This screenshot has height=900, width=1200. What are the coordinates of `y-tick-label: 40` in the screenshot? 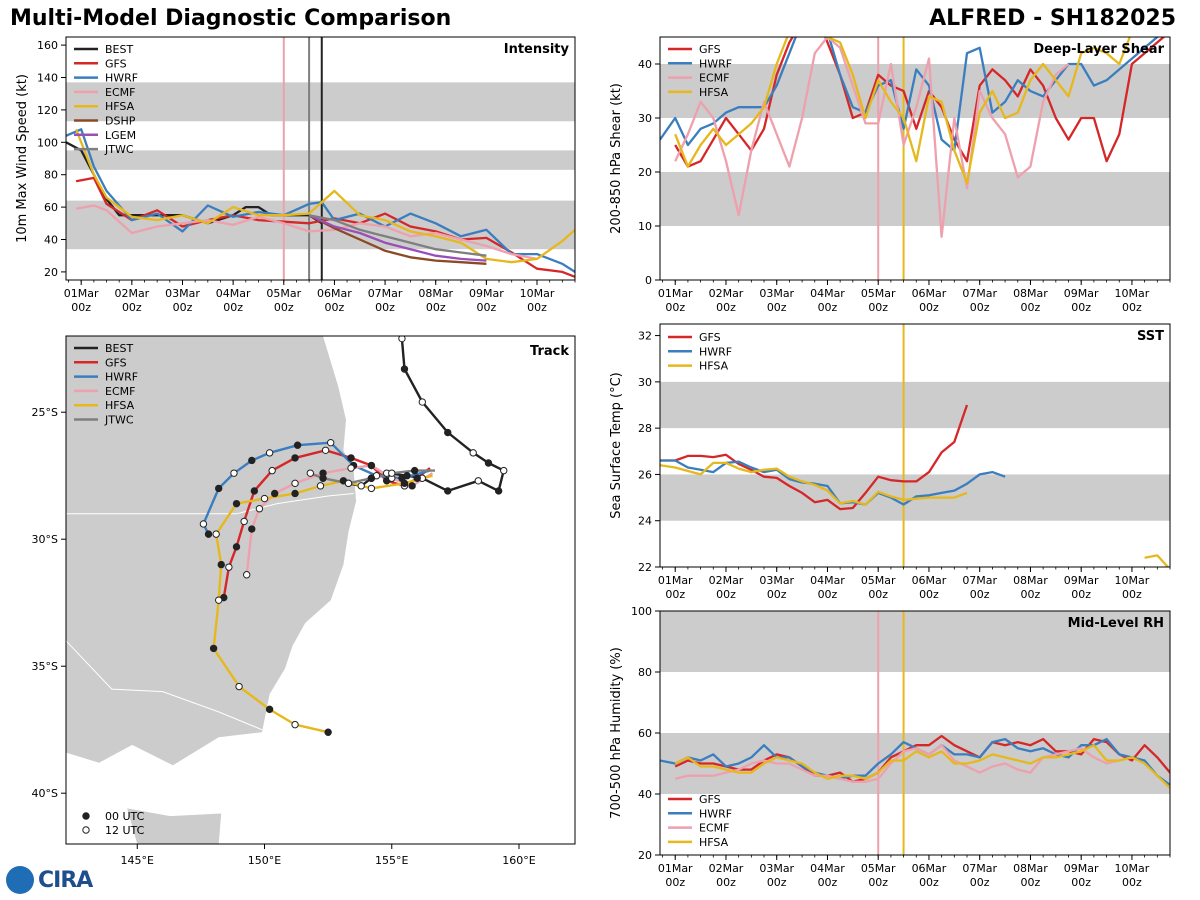 It's located at (645, 794).